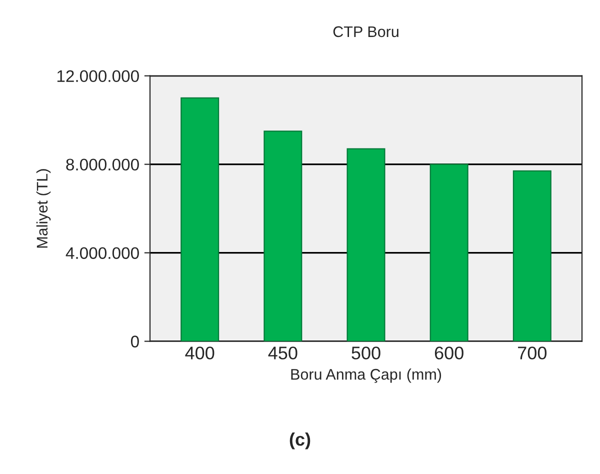 Image resolution: width=600 pixels, height=474 pixels. What do you see at coordinates (199, 353) in the screenshot?
I see `x-tick-label: 400` at bounding box center [199, 353].